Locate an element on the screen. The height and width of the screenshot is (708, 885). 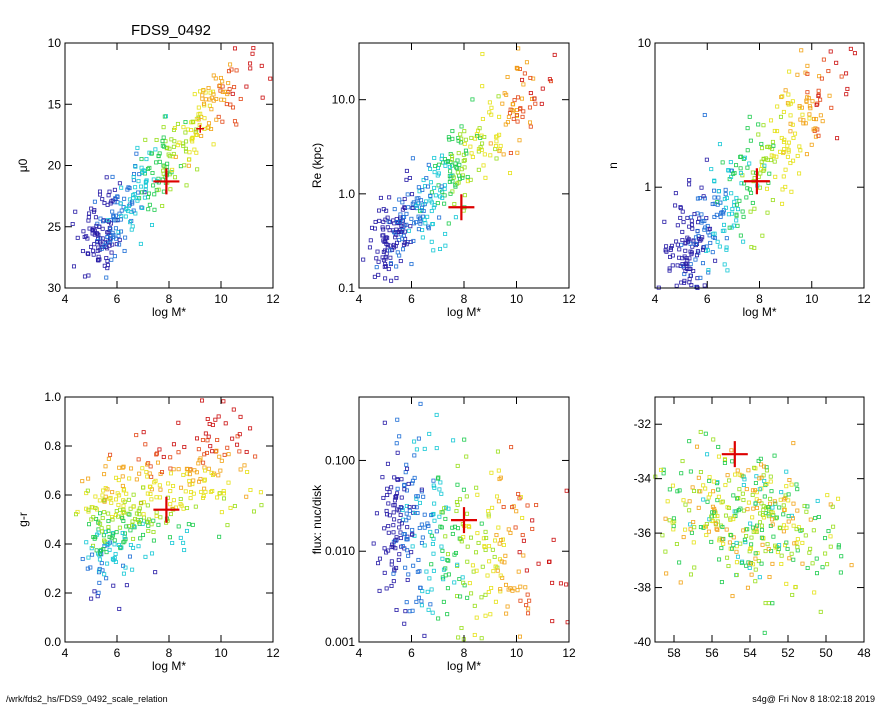
y-tick-label: -32 is located at coordinates (643, 424).